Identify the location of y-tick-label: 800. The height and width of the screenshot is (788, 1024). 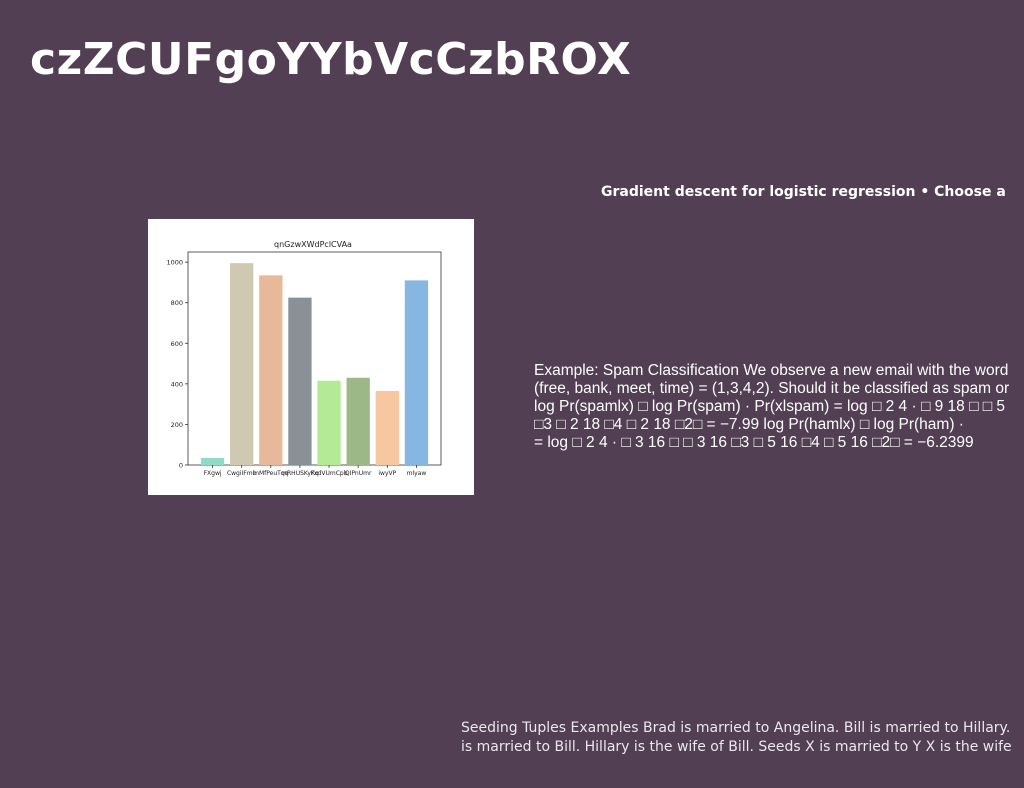
(177, 303).